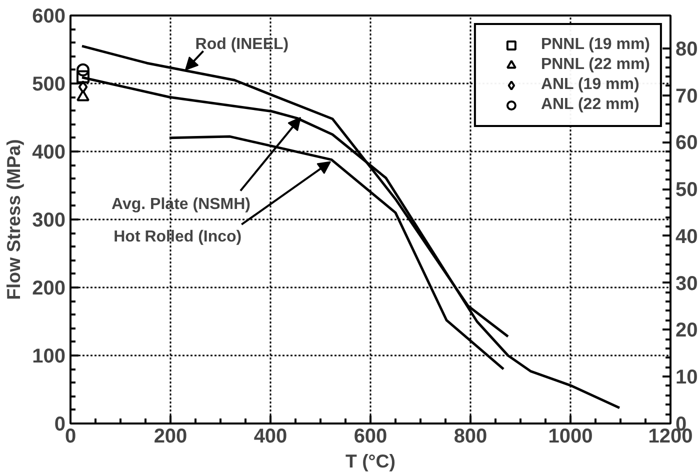 The width and height of the screenshot is (700, 474). Describe the element at coordinates (13, 219) in the screenshot. I see `y-axis-title: Flow Stress (MPa)` at that location.